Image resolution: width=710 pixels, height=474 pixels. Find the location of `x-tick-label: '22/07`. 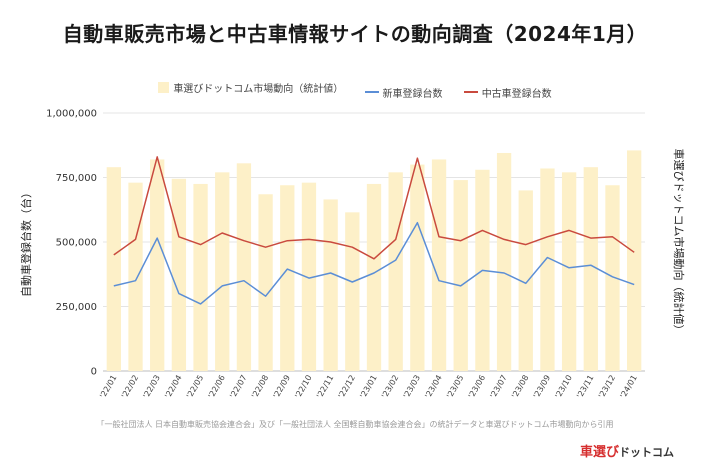

x-tick-label: '22/07 is located at coordinates (238, 387).